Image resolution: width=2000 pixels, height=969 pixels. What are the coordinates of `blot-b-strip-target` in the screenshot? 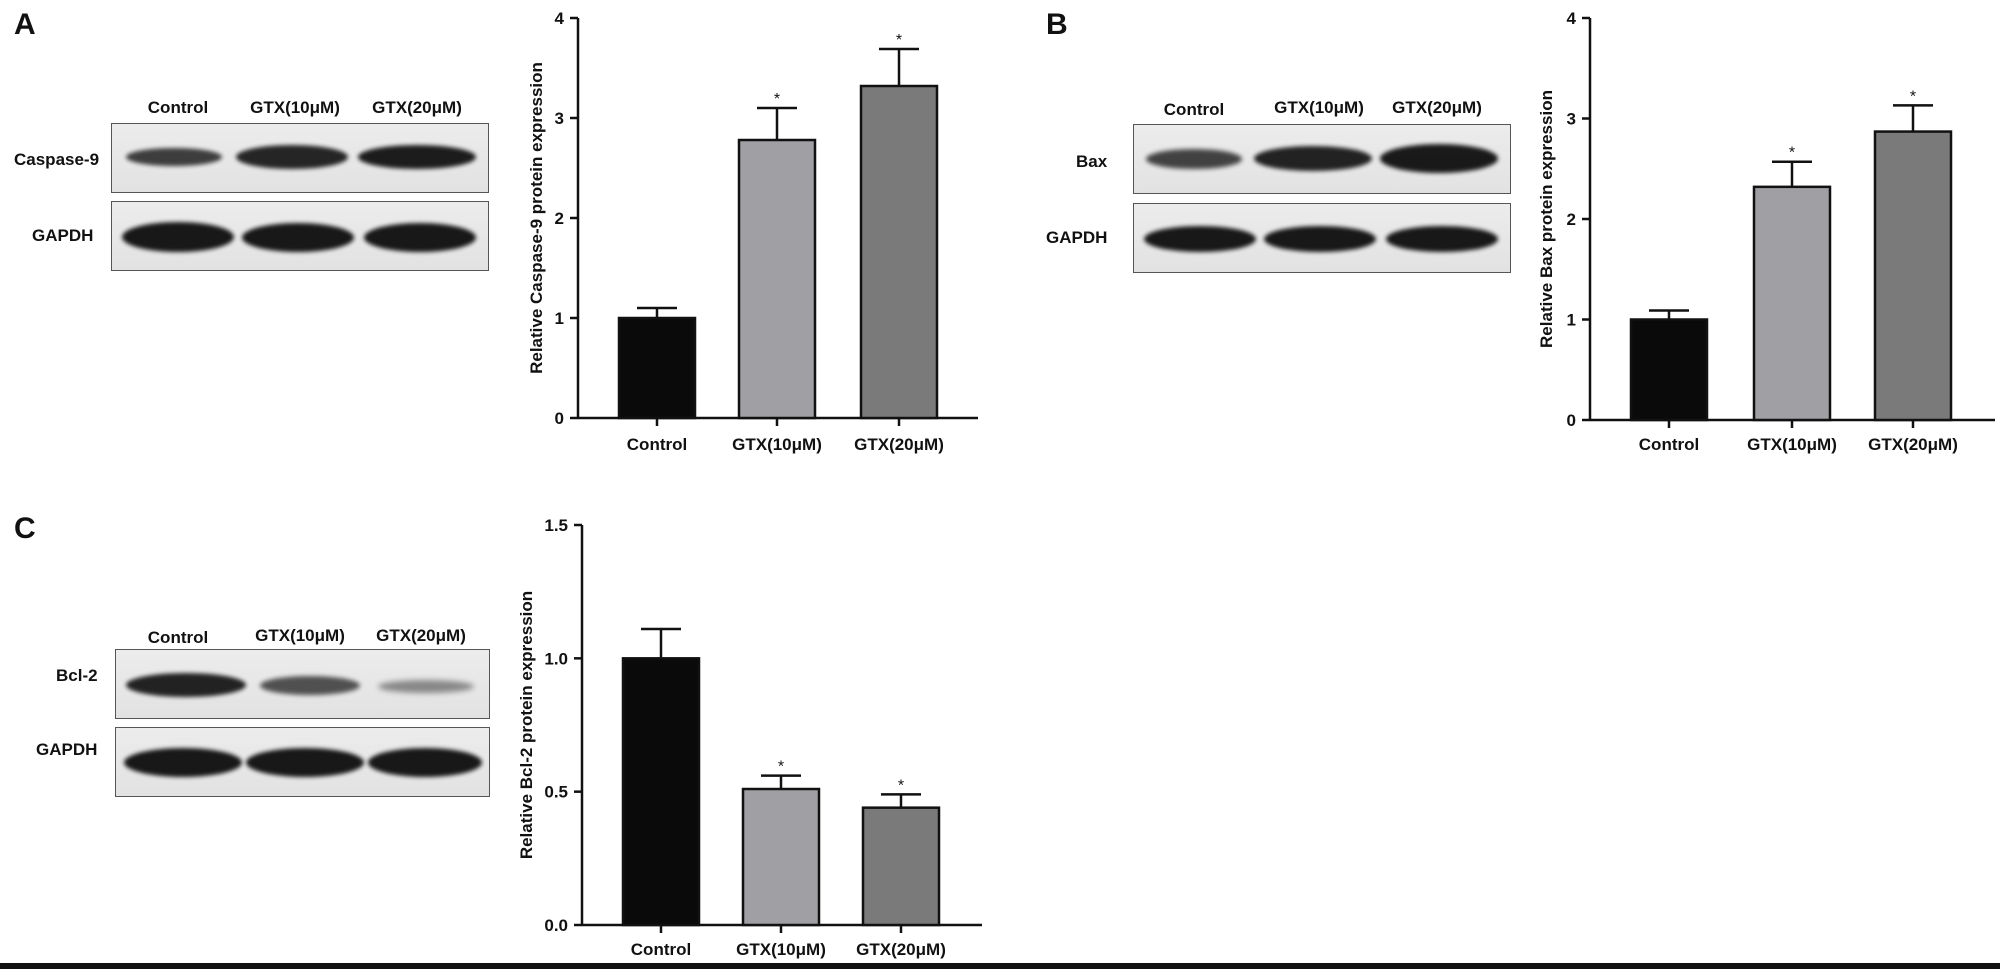 It's located at (1322, 159).